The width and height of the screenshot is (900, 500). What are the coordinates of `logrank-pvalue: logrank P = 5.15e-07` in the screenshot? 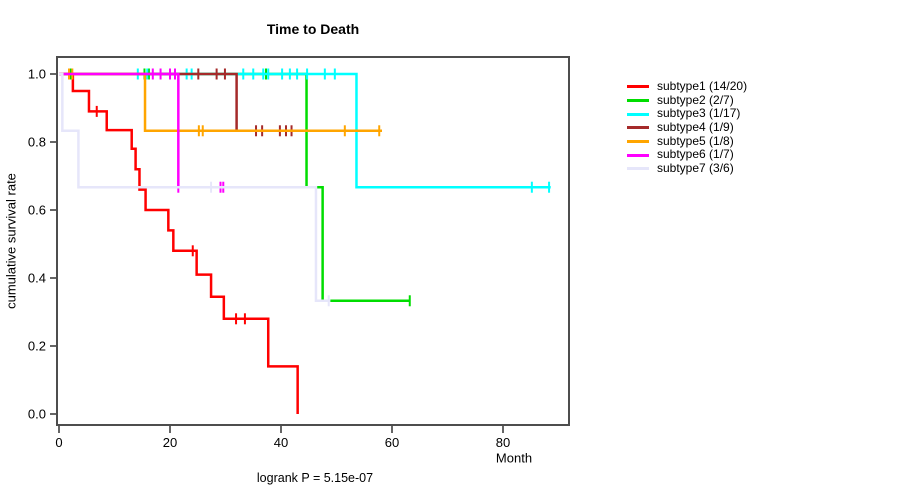 It's located at (315, 478).